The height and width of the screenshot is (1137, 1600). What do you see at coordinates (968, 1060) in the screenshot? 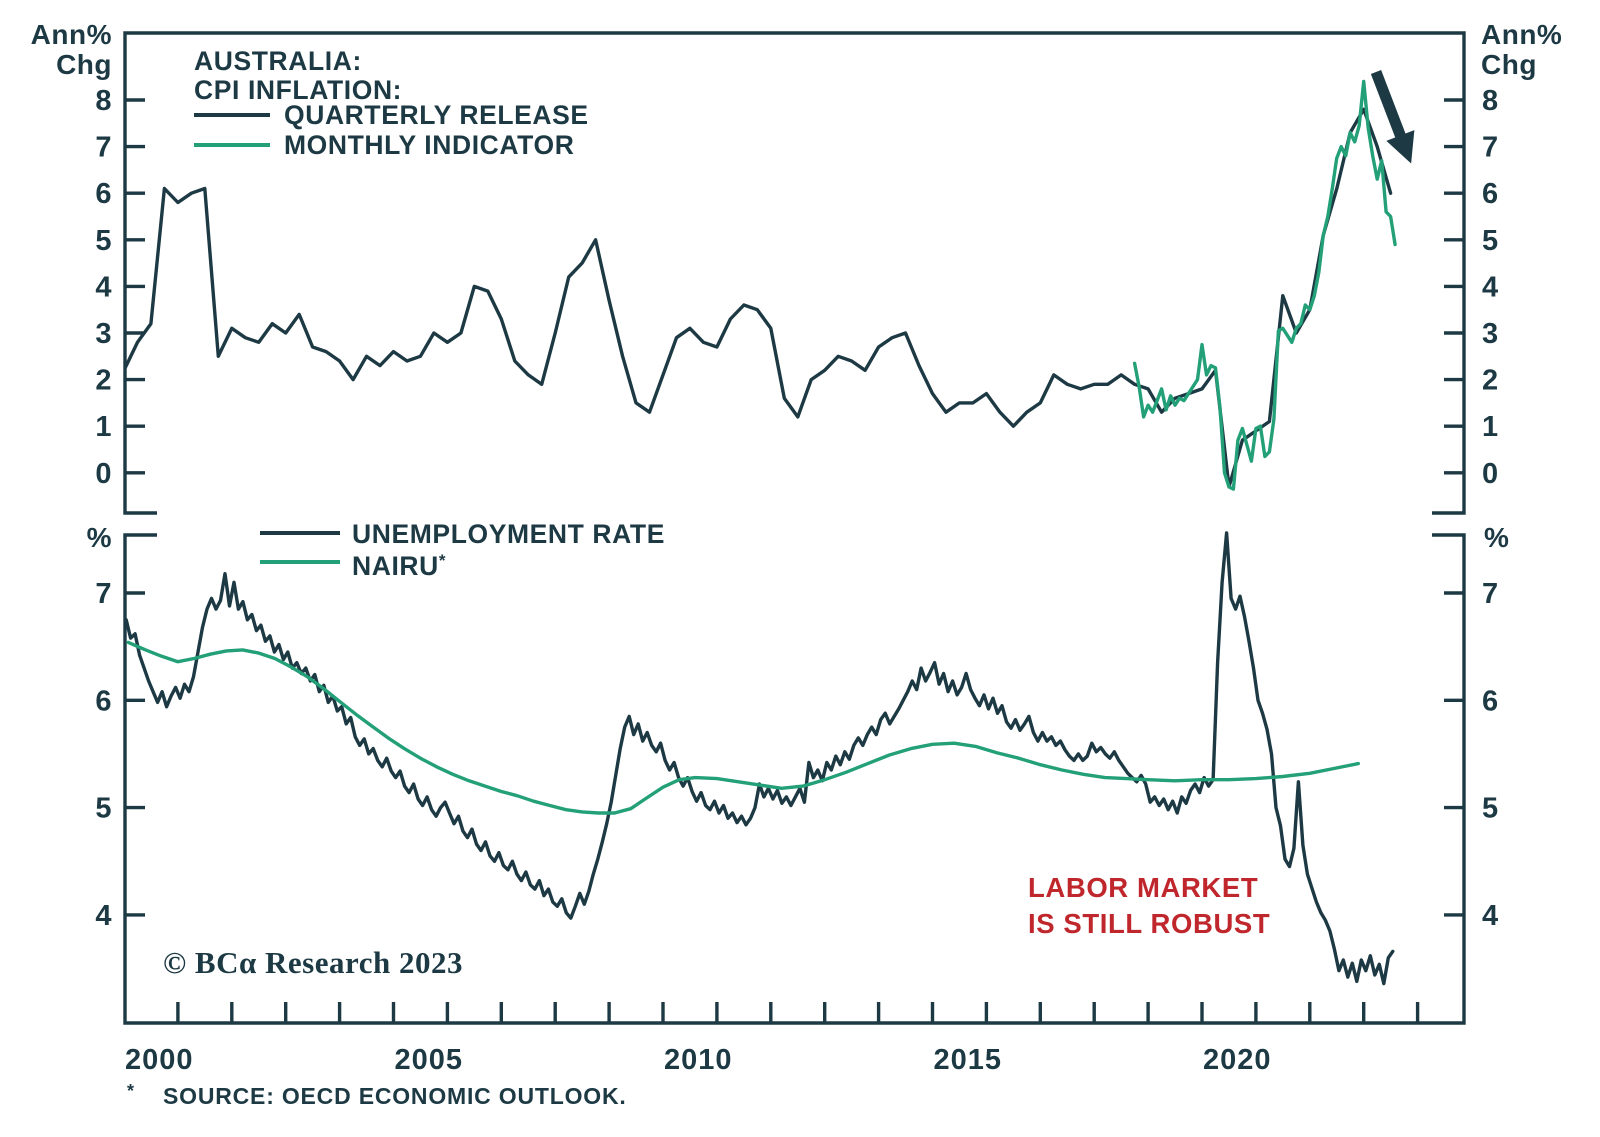
I see `x-axis-year-label: 2015` at bounding box center [968, 1060].